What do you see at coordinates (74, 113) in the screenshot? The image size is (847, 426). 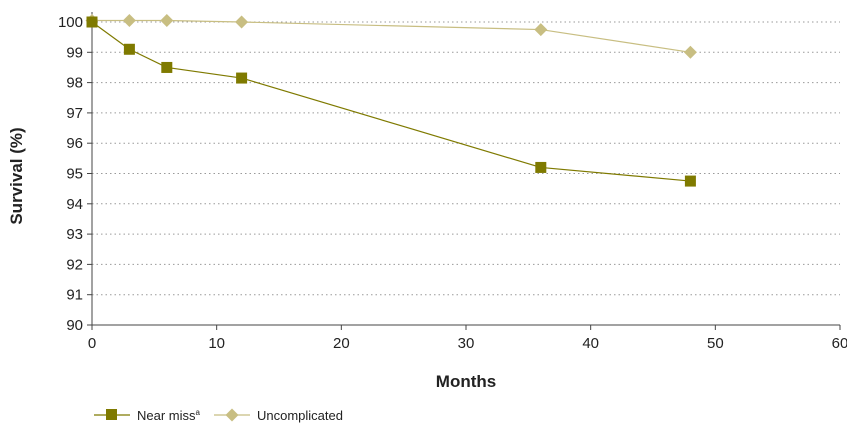 I see `y-tick-label: 97` at bounding box center [74, 113].